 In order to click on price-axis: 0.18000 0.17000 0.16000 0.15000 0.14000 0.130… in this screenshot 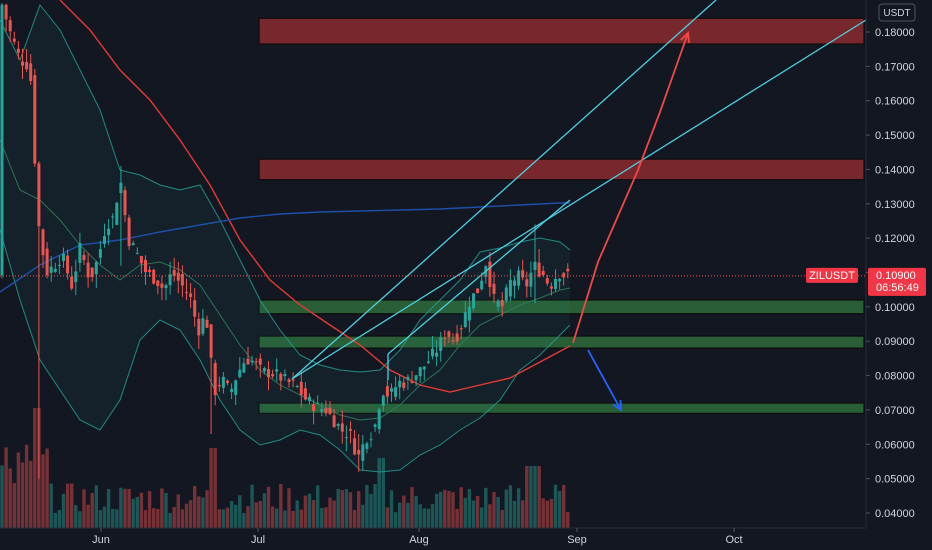, I will do `click(890, 264)`.